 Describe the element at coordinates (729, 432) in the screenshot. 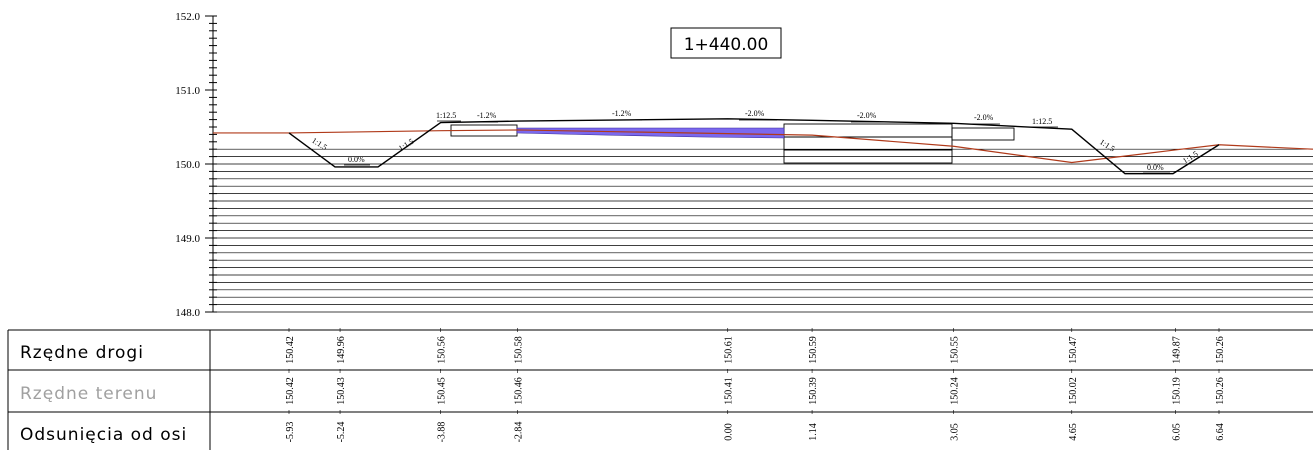

I see `offset-value: 0.00` at that location.